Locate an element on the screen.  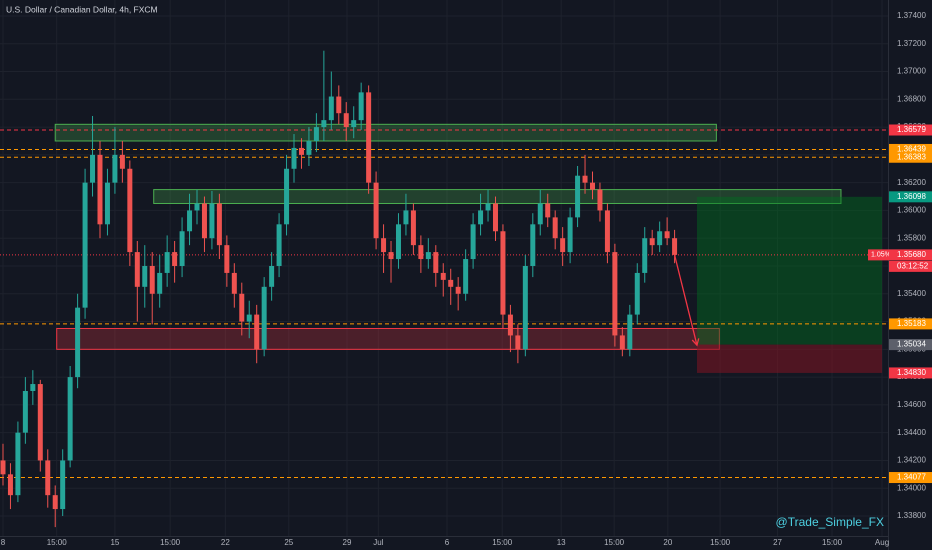
current-price-label-box is located at coordinates (910, 255).